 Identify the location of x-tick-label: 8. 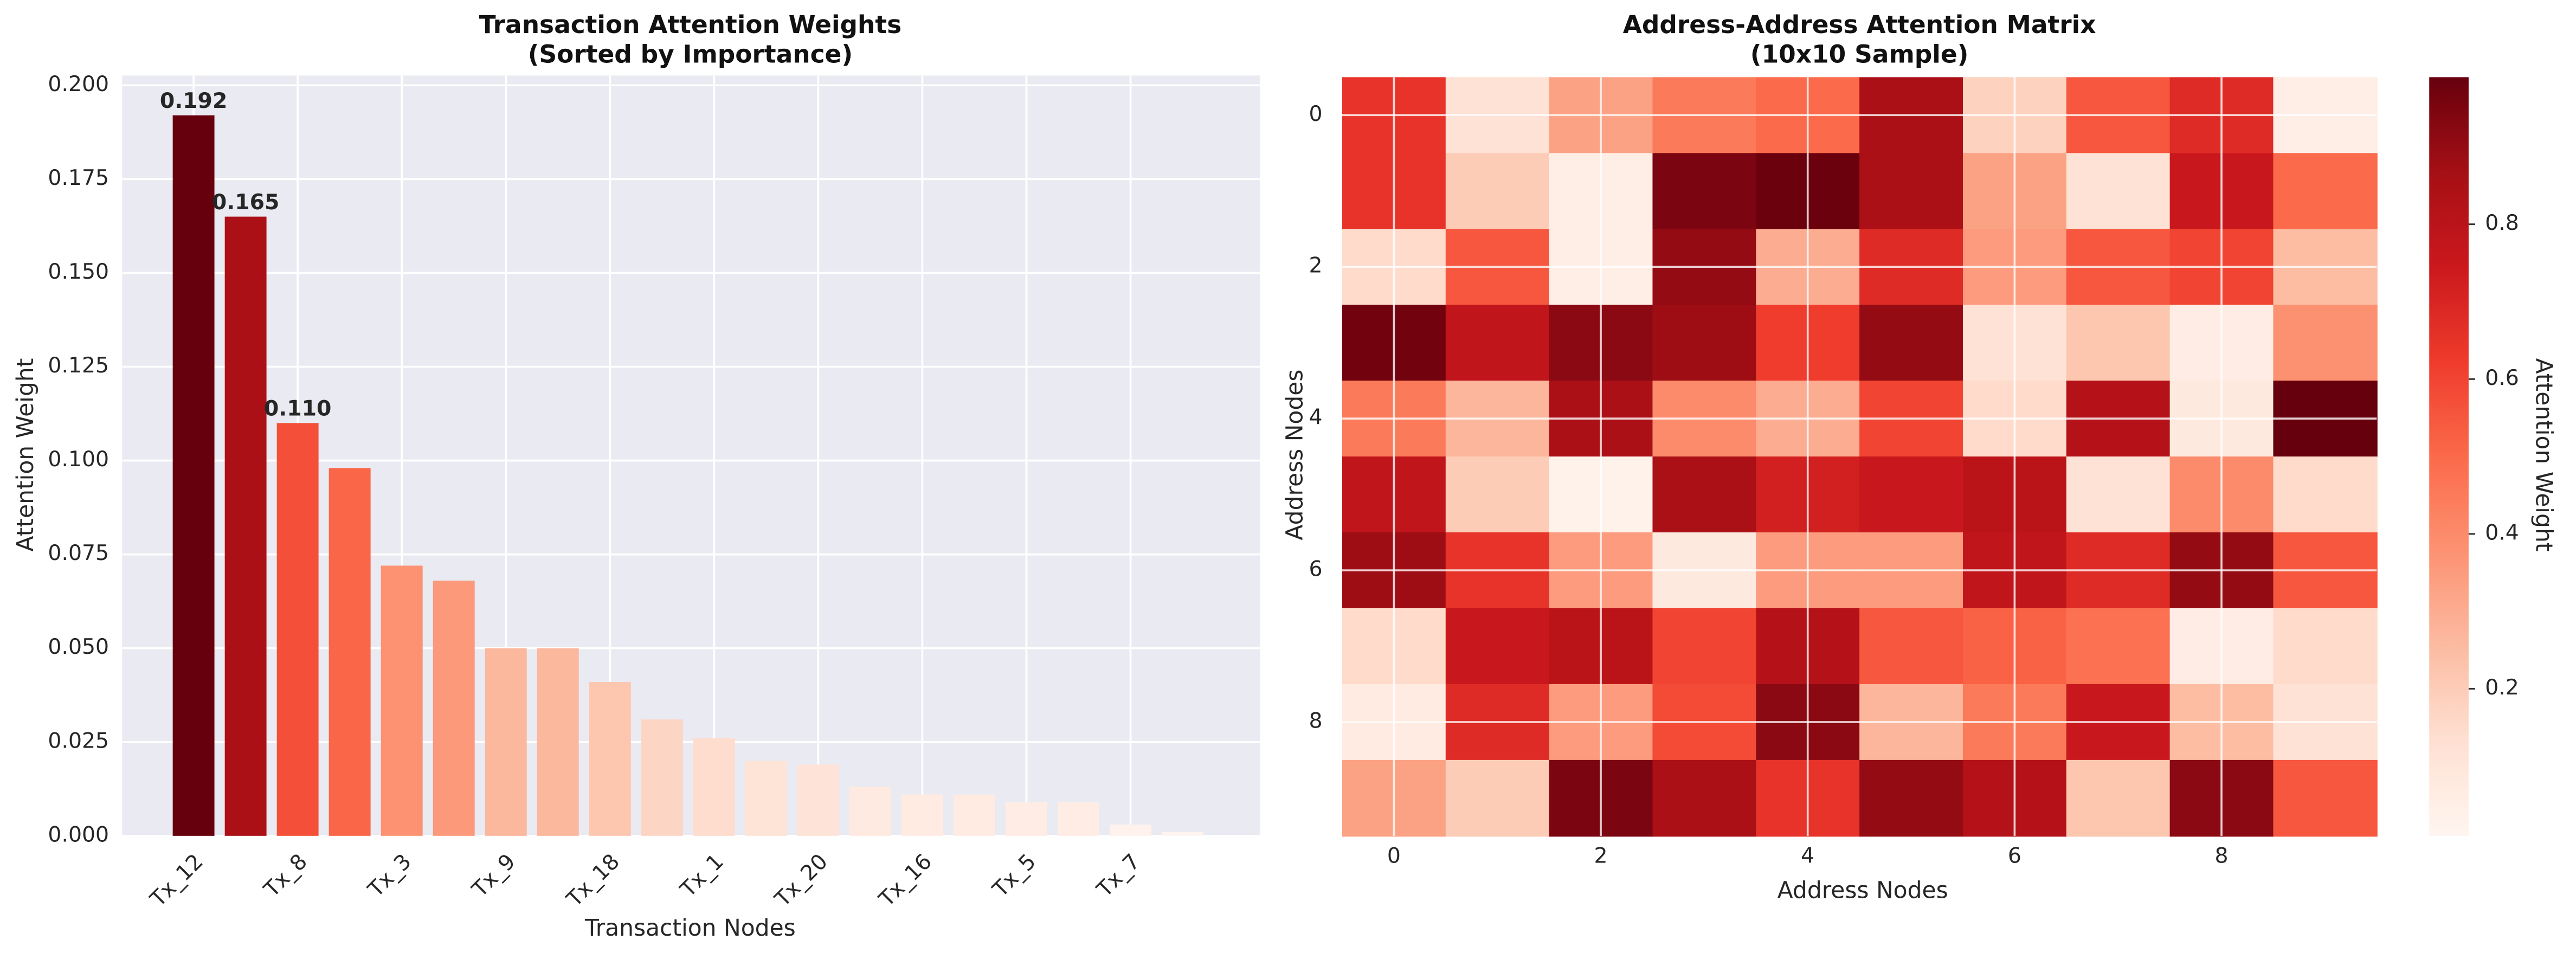
(2222, 856).